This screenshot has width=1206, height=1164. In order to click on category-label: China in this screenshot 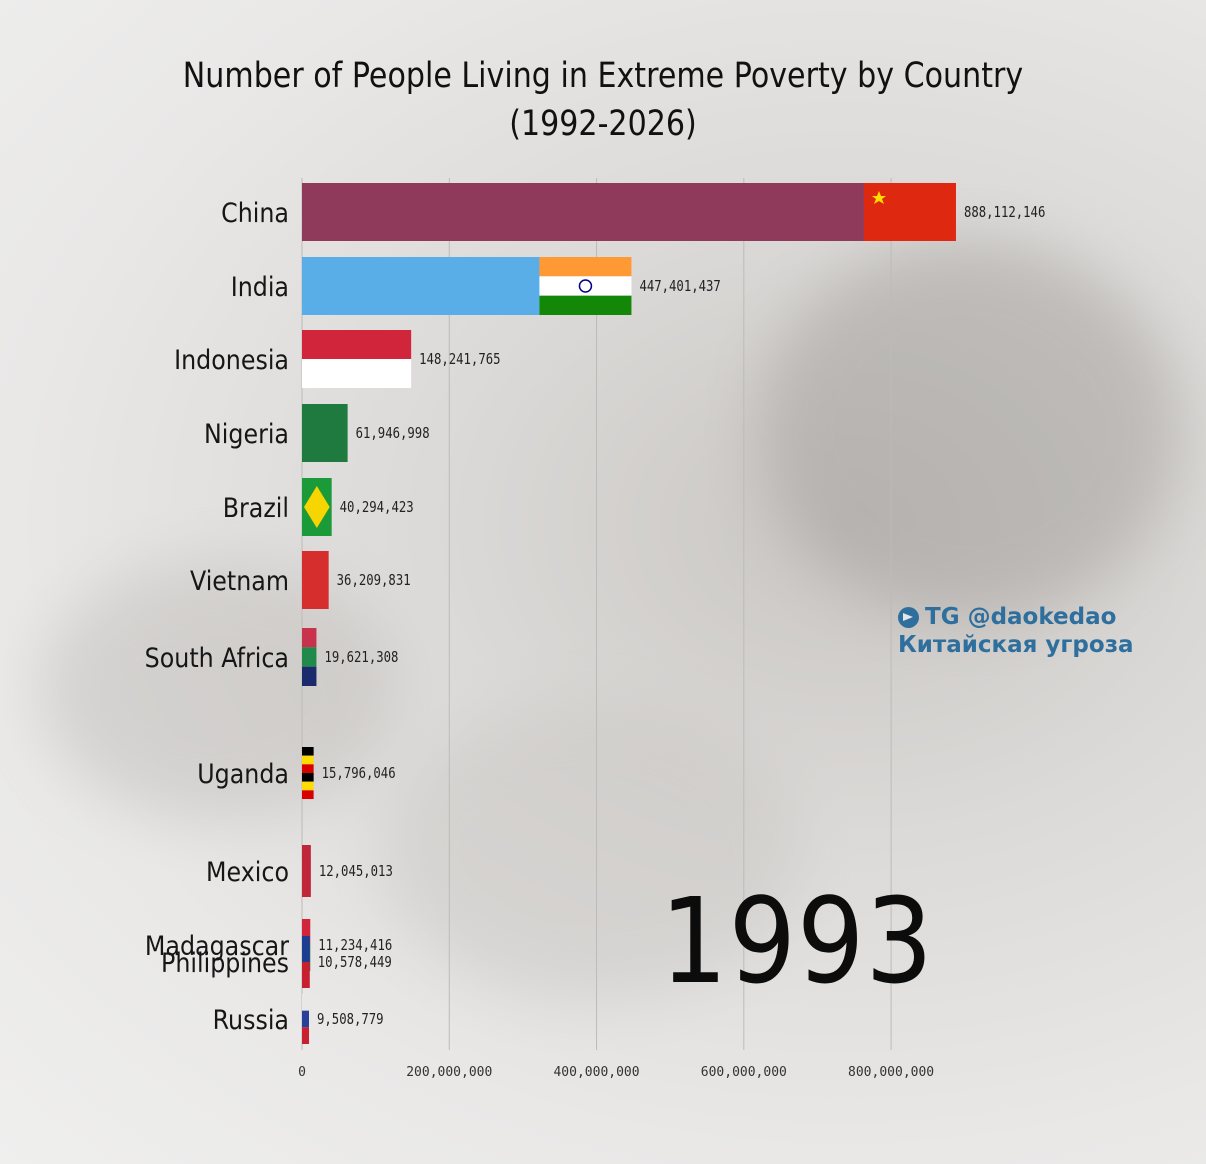, I will do `click(255, 213)`.